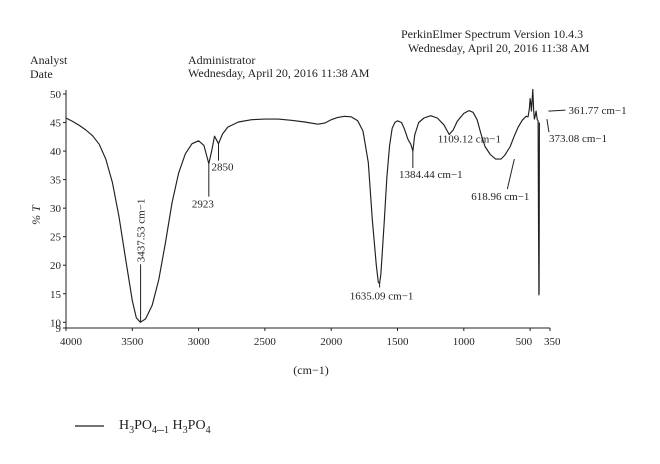 This screenshot has height=464, width=660. I want to click on y-tick-label: 15, so click(56, 295).